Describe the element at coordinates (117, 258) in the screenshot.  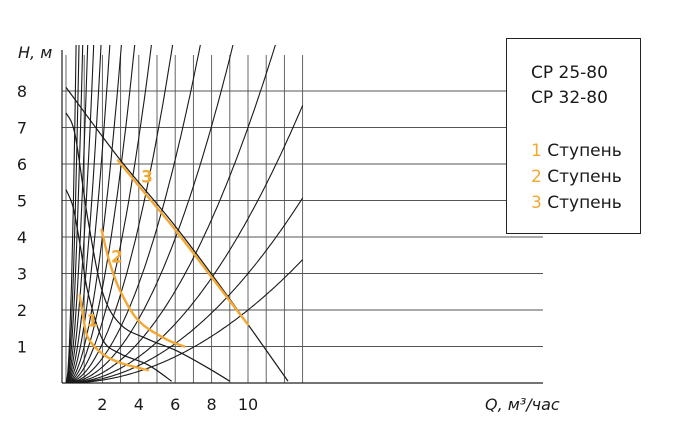
I see `stage-number-label: 2` at that location.